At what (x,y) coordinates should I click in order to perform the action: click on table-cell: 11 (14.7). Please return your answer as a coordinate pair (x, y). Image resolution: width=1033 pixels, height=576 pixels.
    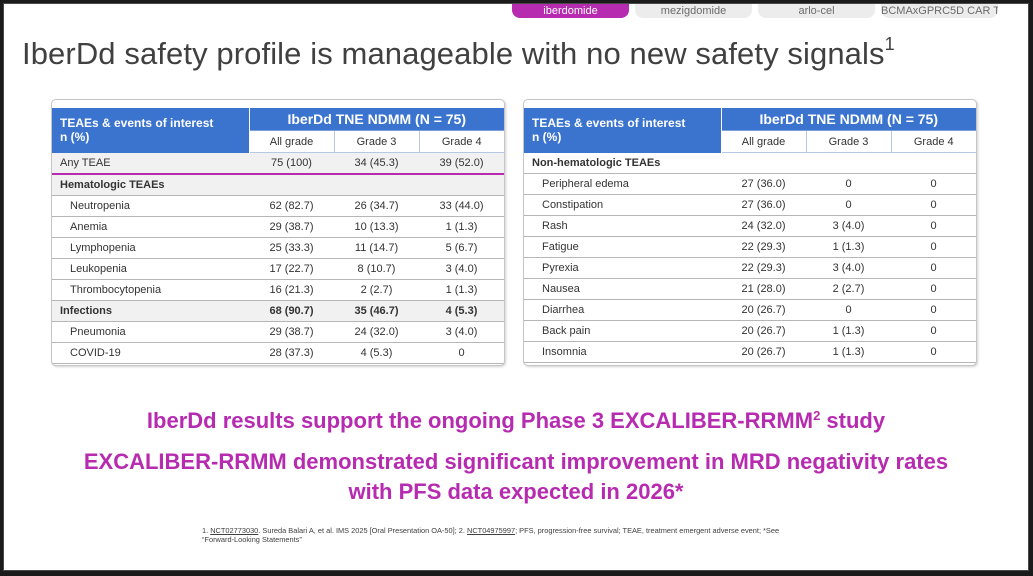
    Looking at the image, I should click on (376, 248).